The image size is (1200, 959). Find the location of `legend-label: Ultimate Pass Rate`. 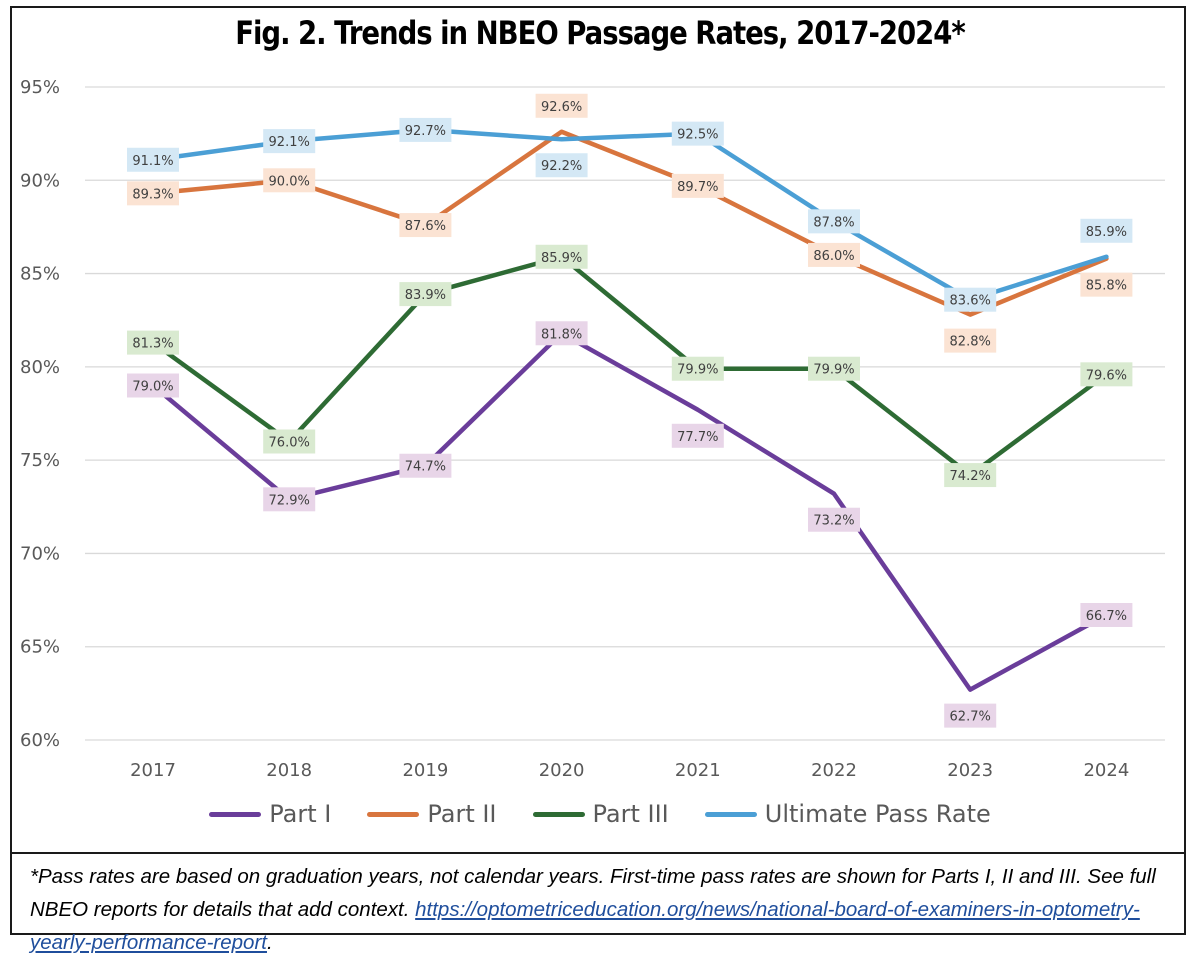

legend-label: Ultimate Pass Rate is located at coordinates (877, 814).